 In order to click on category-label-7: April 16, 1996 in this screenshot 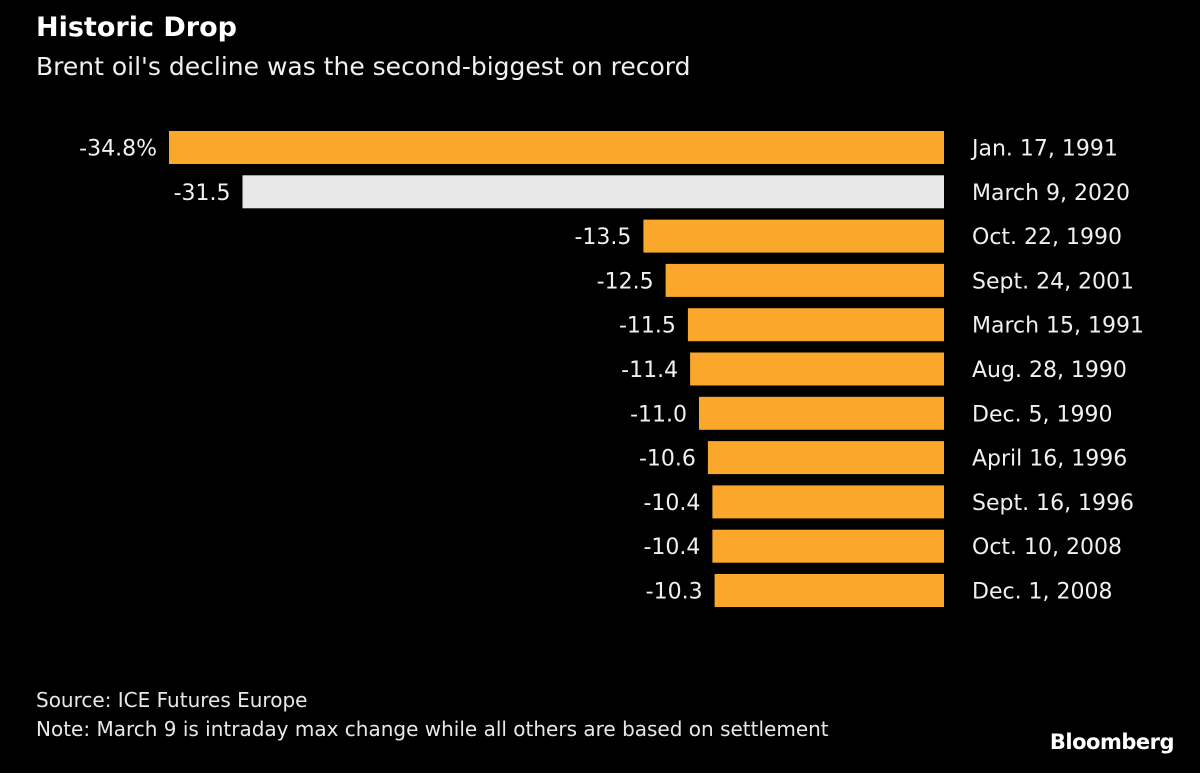, I will do `click(1049, 459)`.